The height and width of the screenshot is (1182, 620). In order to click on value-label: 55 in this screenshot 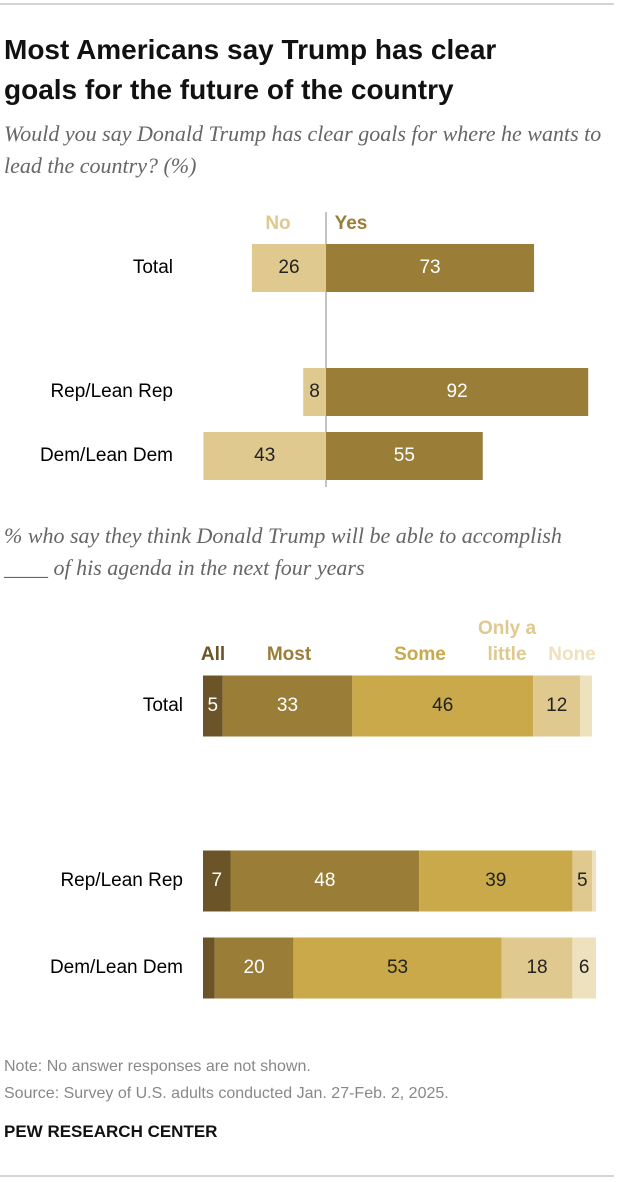, I will do `click(404, 455)`.